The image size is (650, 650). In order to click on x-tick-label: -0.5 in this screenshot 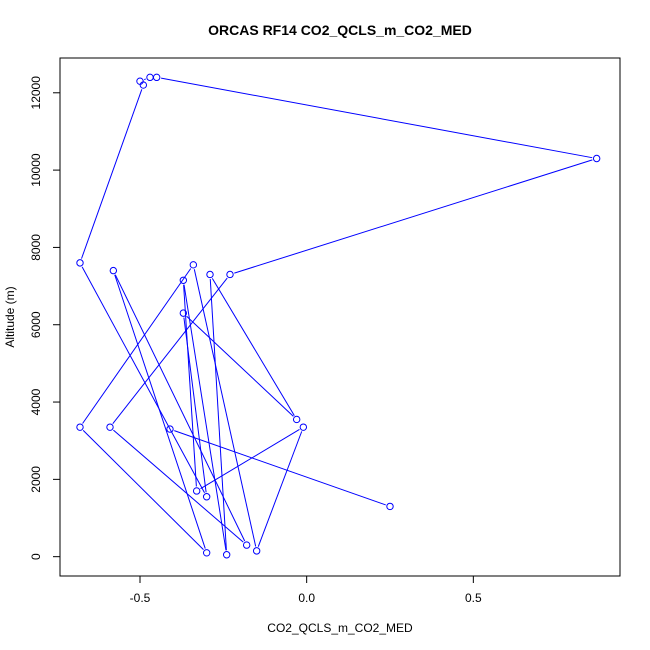, I will do `click(140, 598)`.